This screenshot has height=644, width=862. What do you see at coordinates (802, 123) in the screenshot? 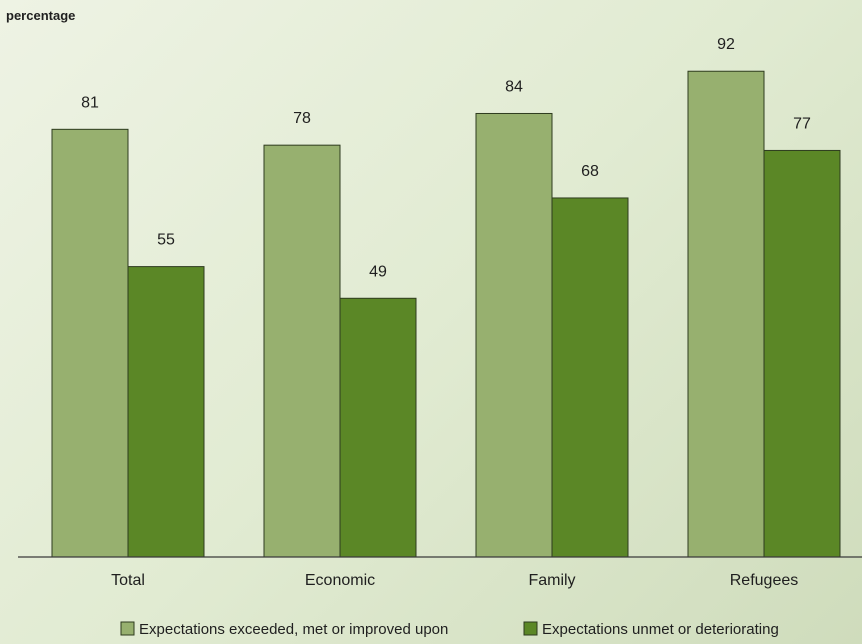
I see `value-label-refugees-series-2: 77` at bounding box center [802, 123].